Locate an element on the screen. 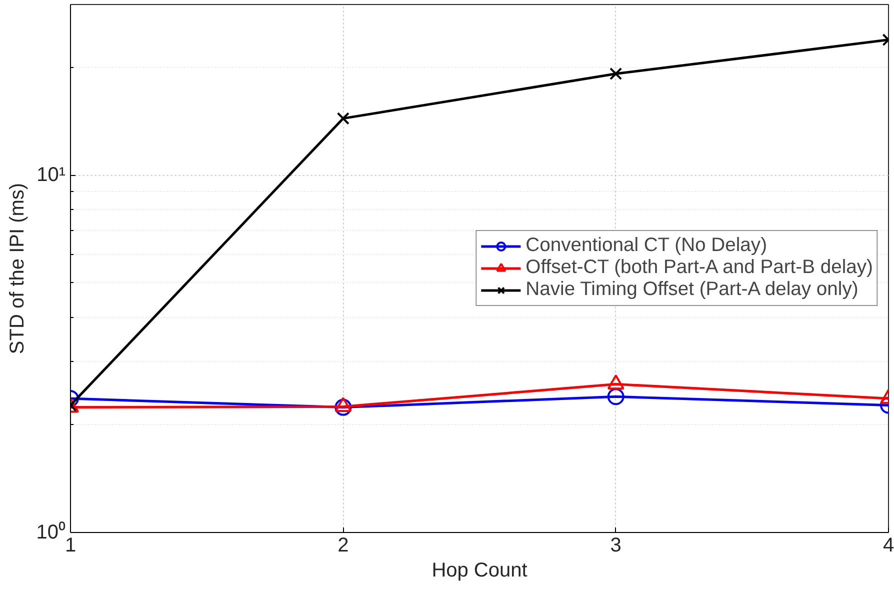  legend-label: Navie Timing Offset (Part-A delay only) is located at coordinates (692, 290).